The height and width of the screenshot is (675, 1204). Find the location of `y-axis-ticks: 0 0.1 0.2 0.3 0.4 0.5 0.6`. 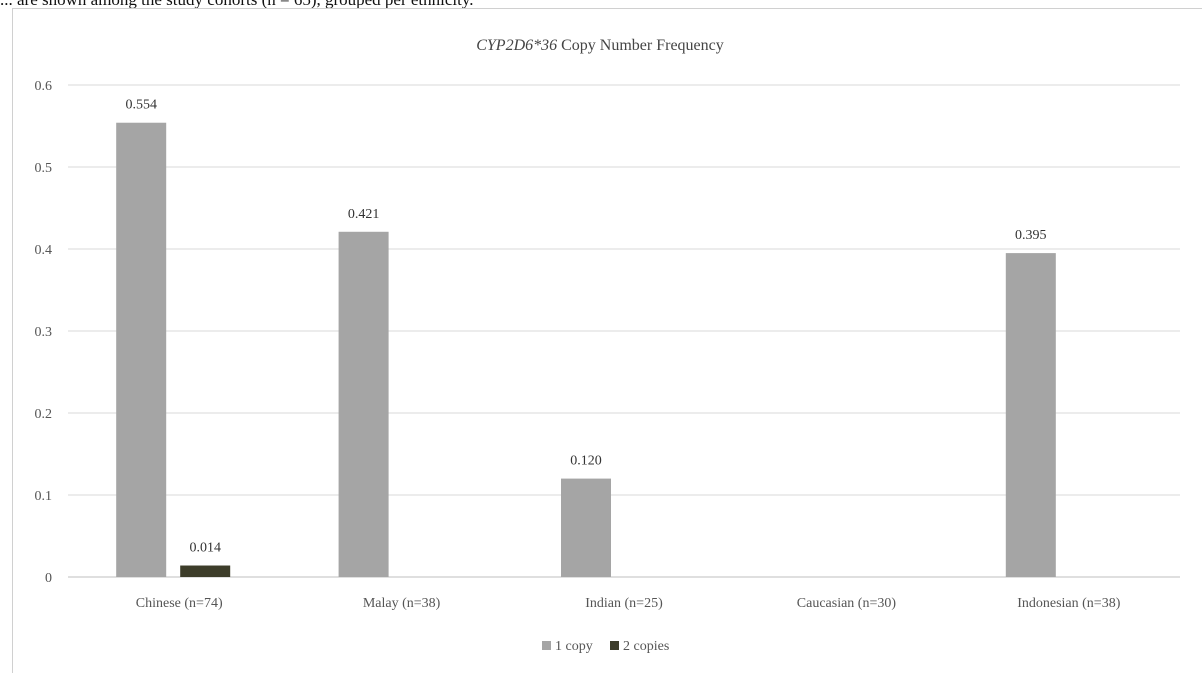

y-axis-ticks: 0 0.1 0.2 0.3 0.4 0.5 0.6 is located at coordinates (44, 332).